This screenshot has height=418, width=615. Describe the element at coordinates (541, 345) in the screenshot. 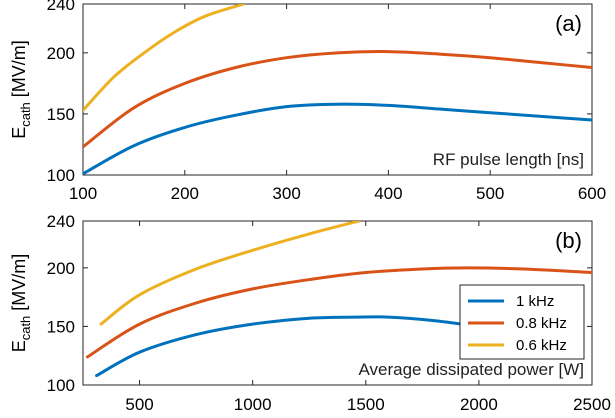

I see `legend-label-3: 0.6 kHz` at that location.